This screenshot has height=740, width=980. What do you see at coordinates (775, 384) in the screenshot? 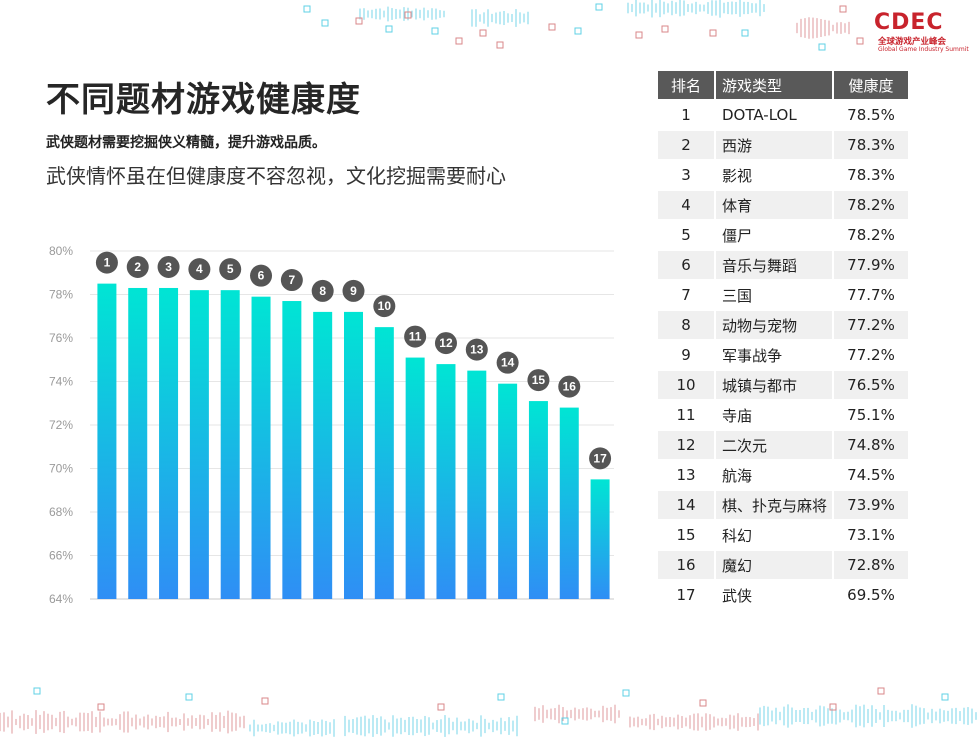
I see `game-type-cell: 城镇与都市` at bounding box center [775, 384].